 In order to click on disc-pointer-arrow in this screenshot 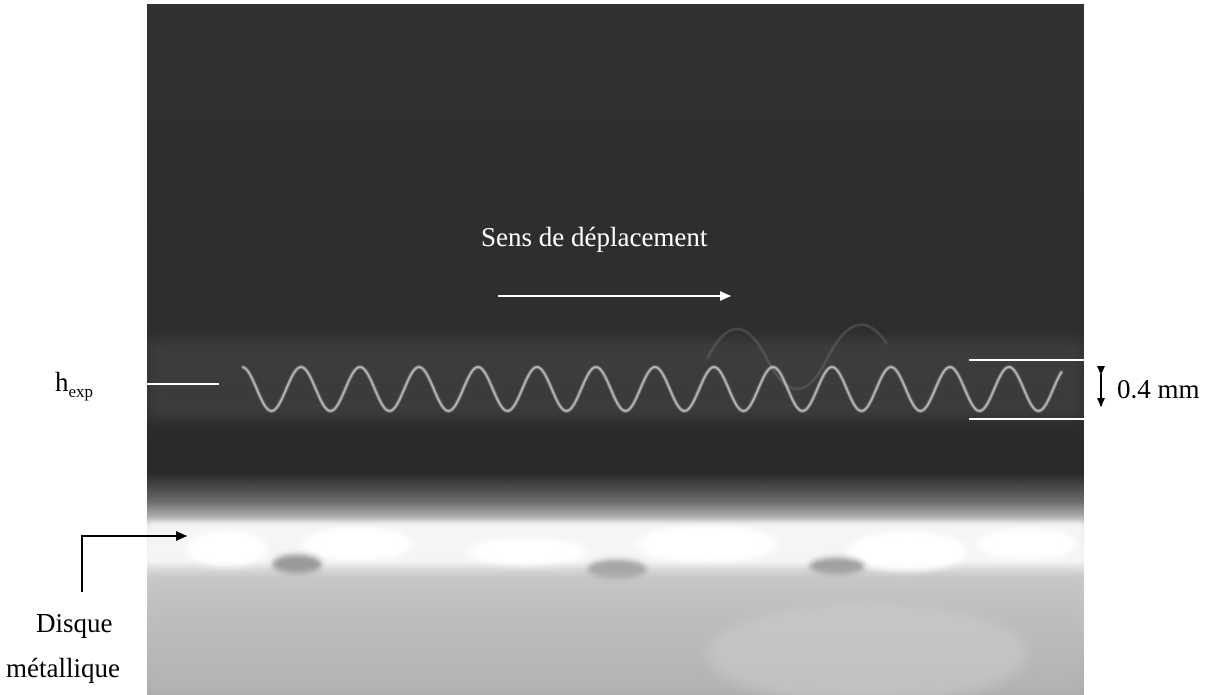, I will do `click(134, 561)`.